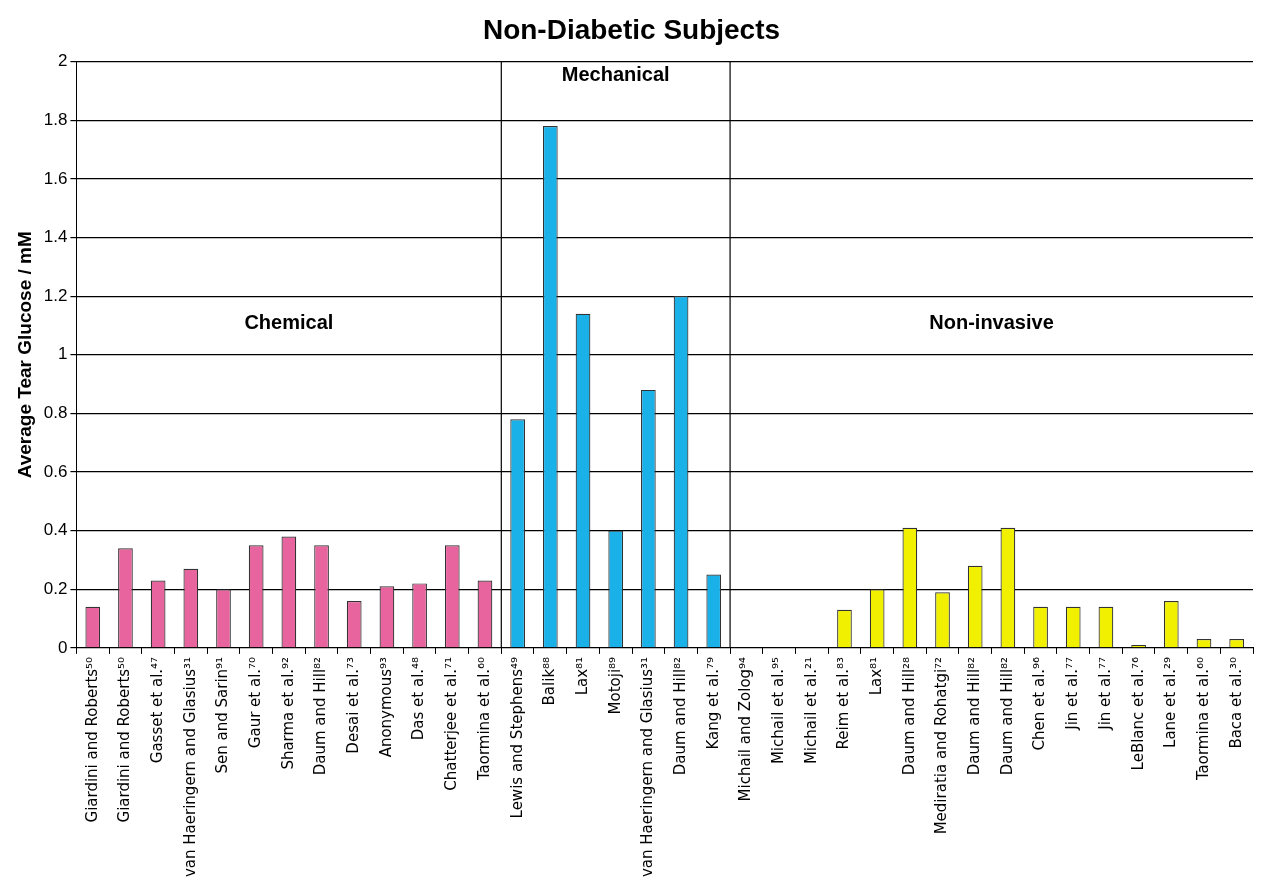 The height and width of the screenshot is (884, 1265). Describe the element at coordinates (843, 703) in the screenshot. I see `x-tick-label: Reim et al.⁸³` at that location.